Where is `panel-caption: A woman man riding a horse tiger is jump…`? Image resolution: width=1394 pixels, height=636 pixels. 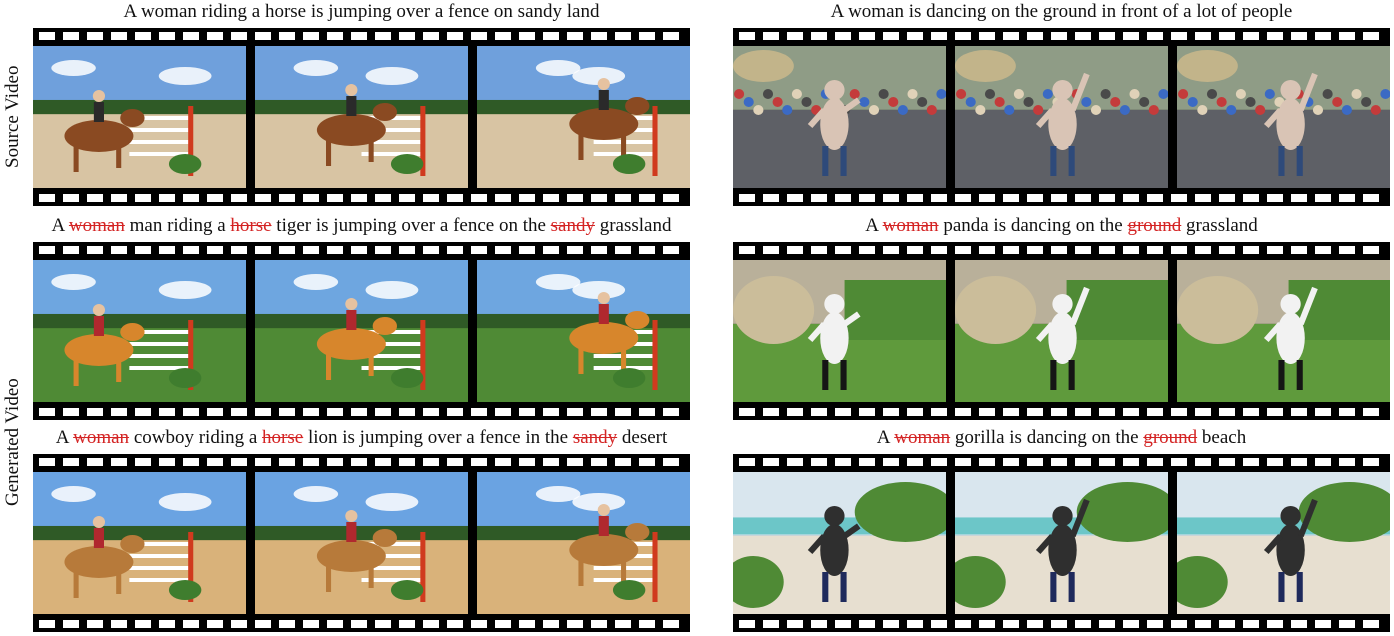 panel-caption: A woman man riding a horse tiger is jump… is located at coordinates (361, 227).